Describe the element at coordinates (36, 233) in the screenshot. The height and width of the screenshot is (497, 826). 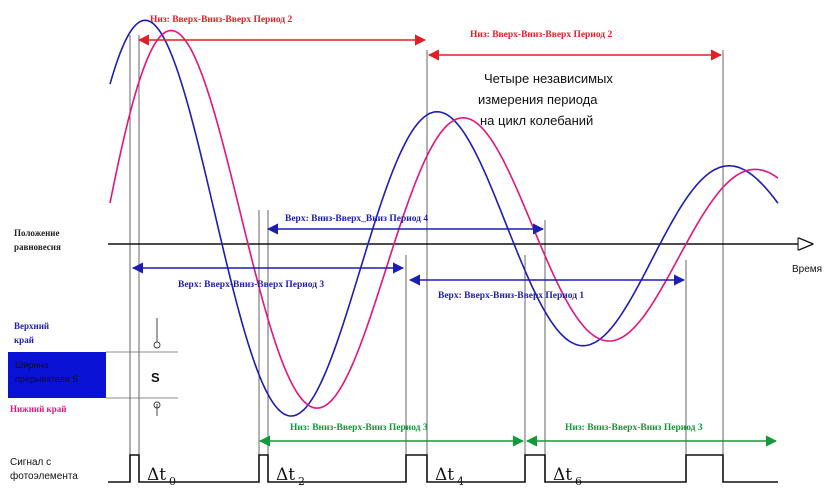
I see `equilibrium-label-1: Положение` at that location.